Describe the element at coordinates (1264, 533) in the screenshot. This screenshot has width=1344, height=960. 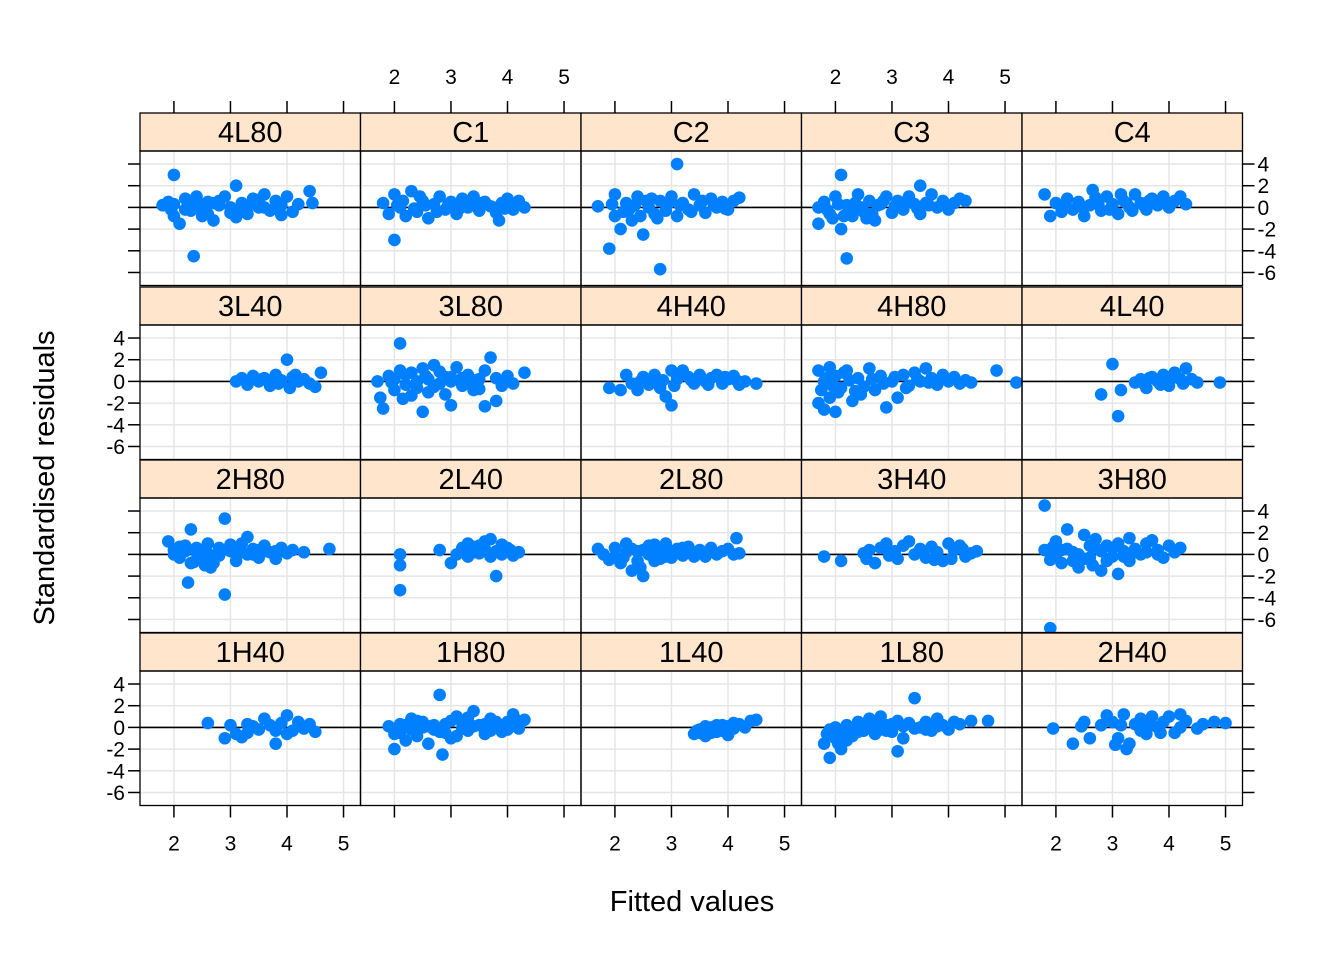
I see `y-tick-label: 2` at that location.